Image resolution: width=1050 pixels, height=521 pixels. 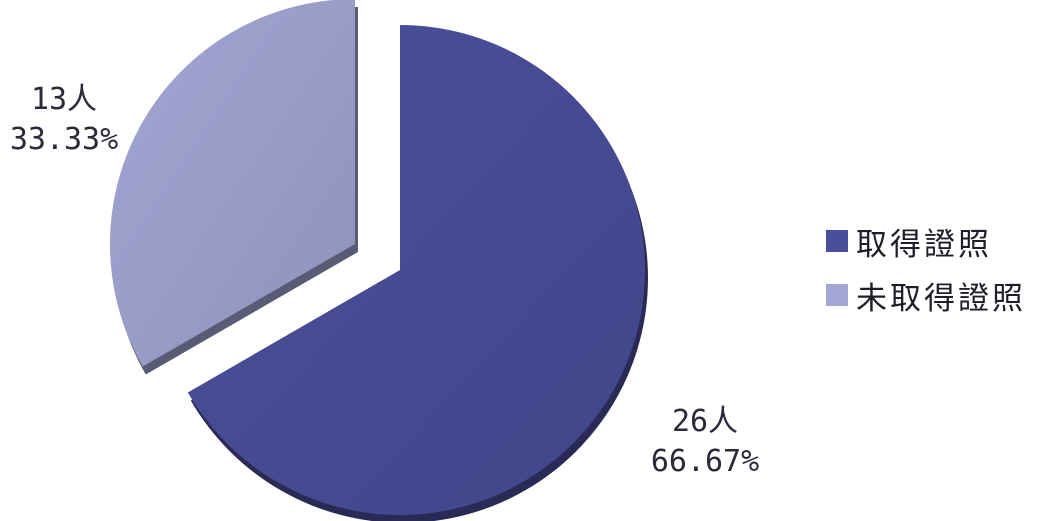 I want to click on legend-label-not-obtained: 未取得證照, so click(x=941, y=298).